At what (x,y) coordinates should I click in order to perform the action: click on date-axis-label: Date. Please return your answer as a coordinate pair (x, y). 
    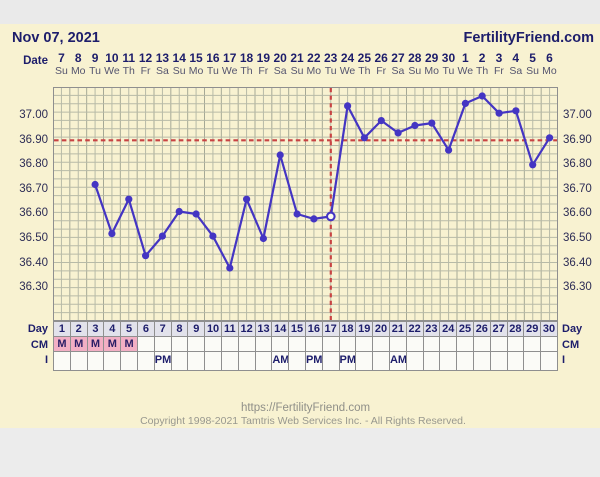
    Looking at the image, I should click on (35, 61).